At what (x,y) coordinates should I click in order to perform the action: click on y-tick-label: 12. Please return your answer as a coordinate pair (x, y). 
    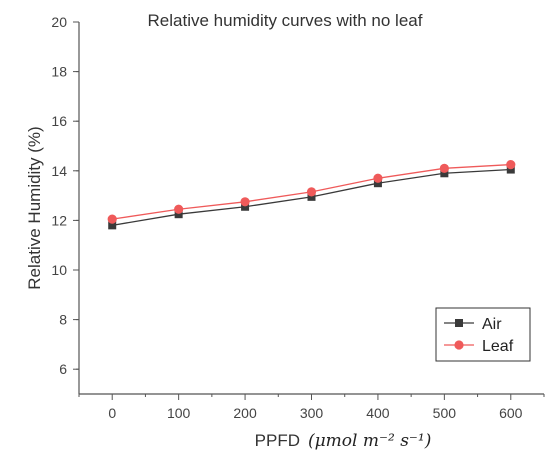
    Looking at the image, I should click on (59, 220).